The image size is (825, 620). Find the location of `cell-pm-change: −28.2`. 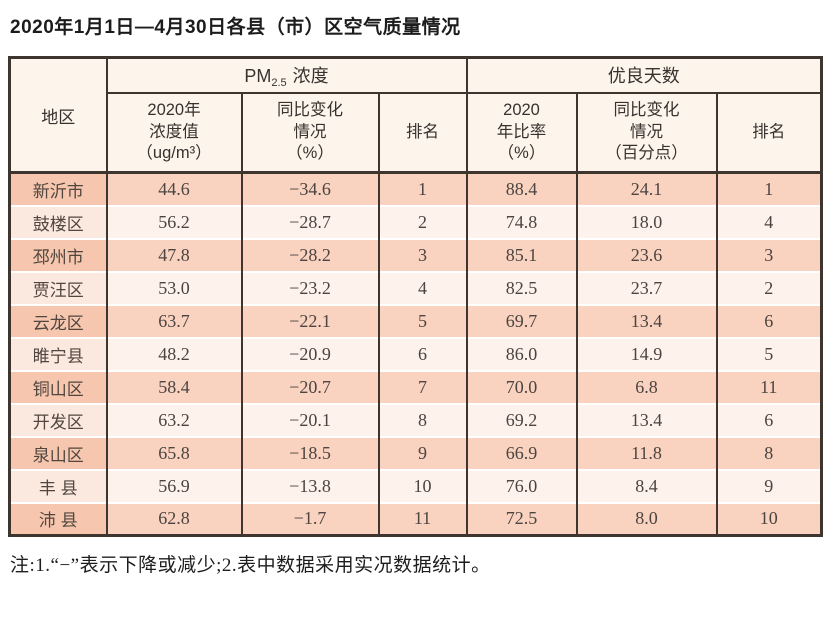

cell-pm-change: −28.2 is located at coordinates (310, 254).